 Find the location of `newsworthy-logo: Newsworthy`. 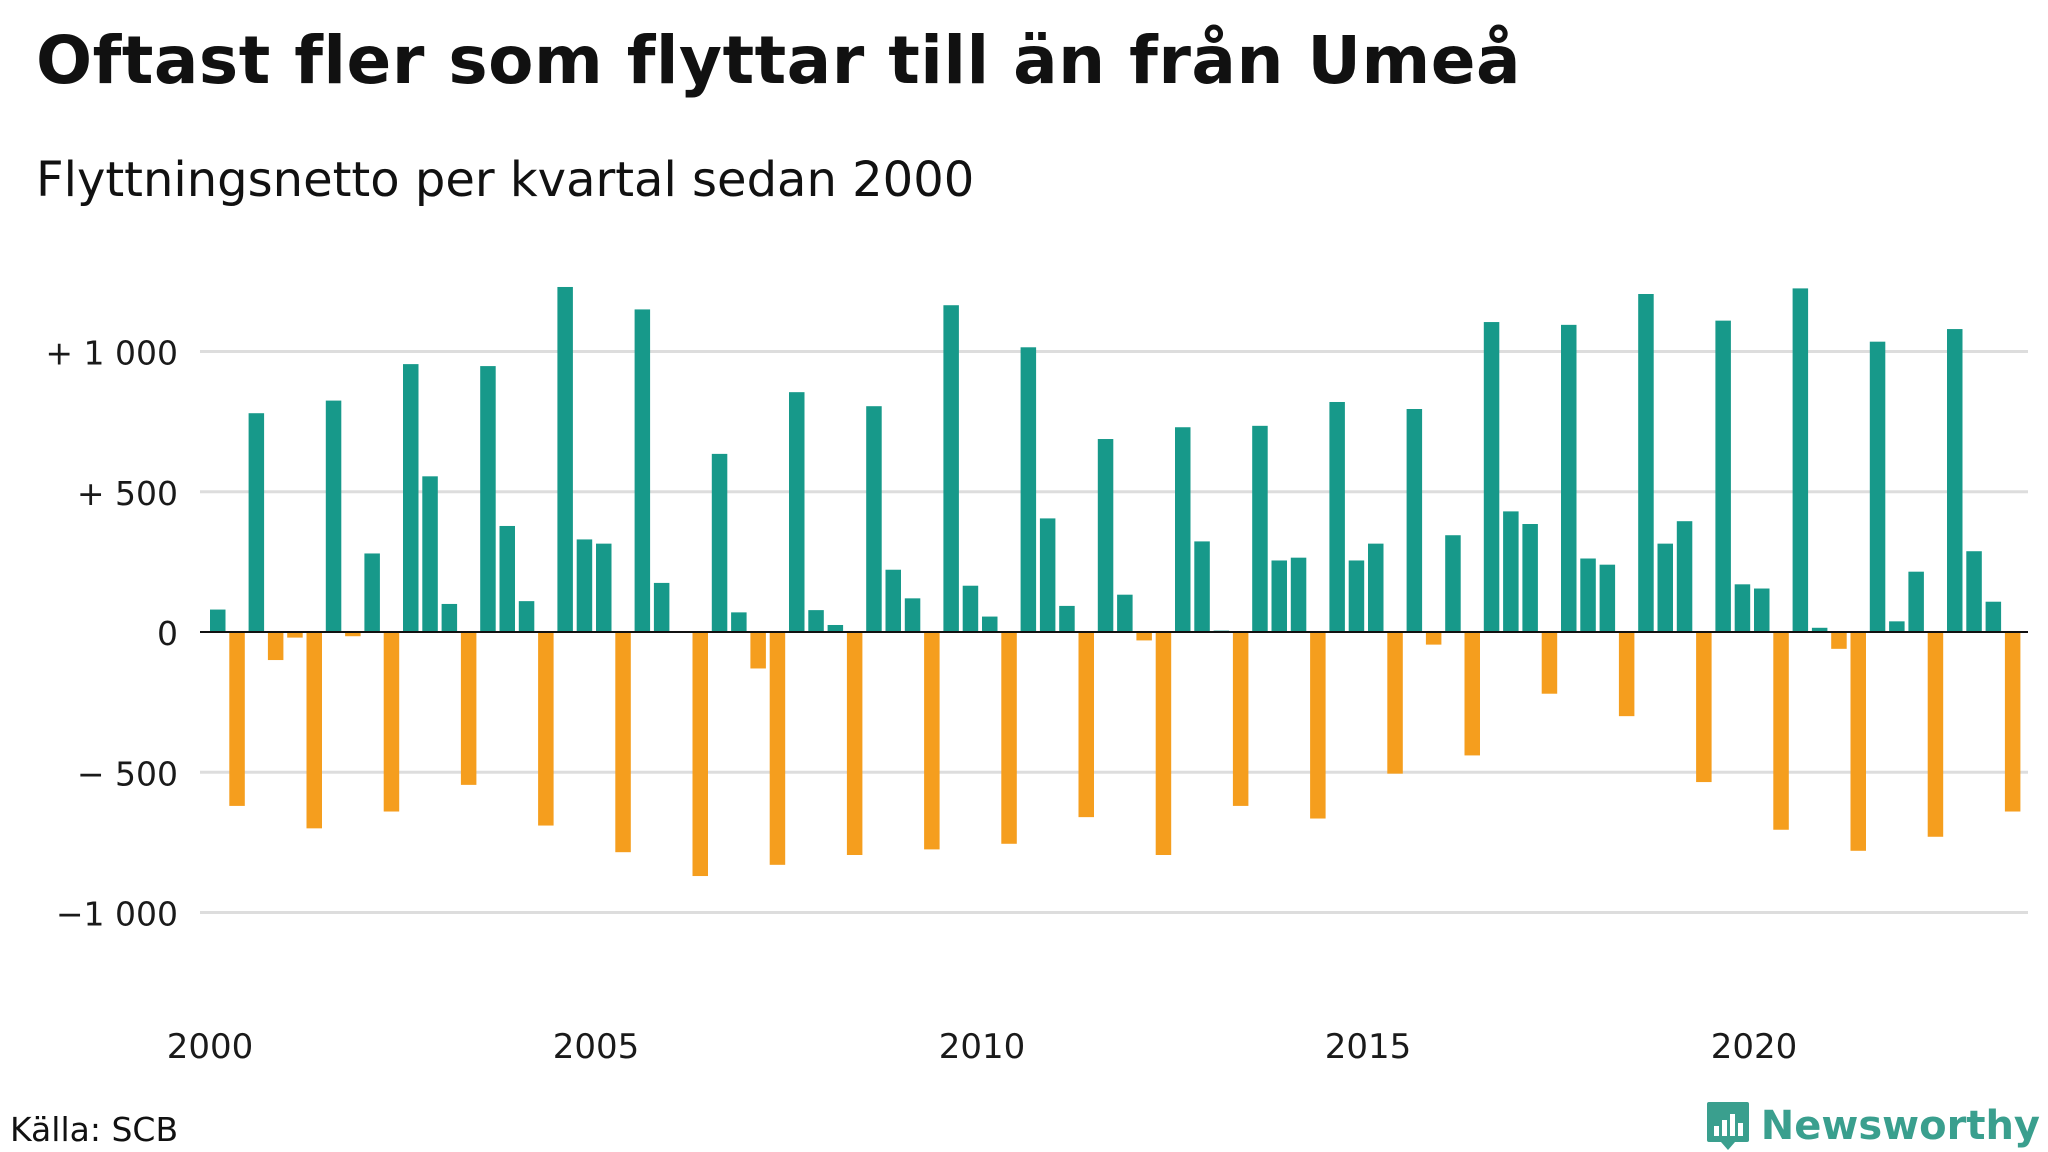

newsworthy-logo: Newsworthy is located at coordinates (1872, 1126).